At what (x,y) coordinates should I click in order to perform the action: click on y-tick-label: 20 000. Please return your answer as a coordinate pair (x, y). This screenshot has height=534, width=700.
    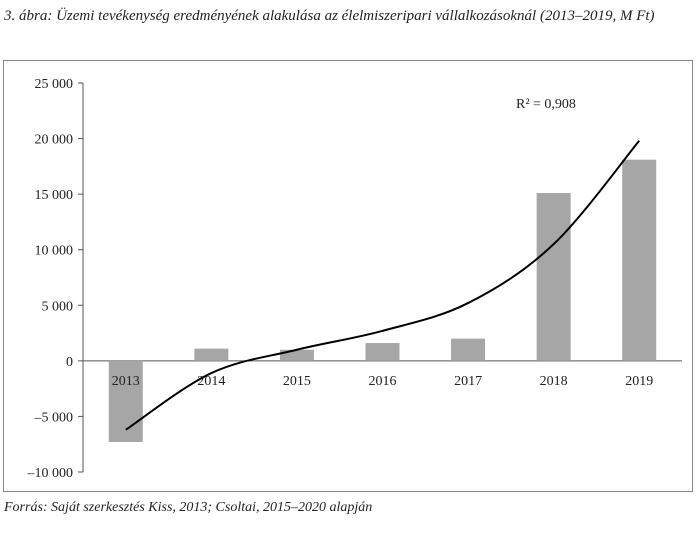
    Looking at the image, I should click on (54, 140).